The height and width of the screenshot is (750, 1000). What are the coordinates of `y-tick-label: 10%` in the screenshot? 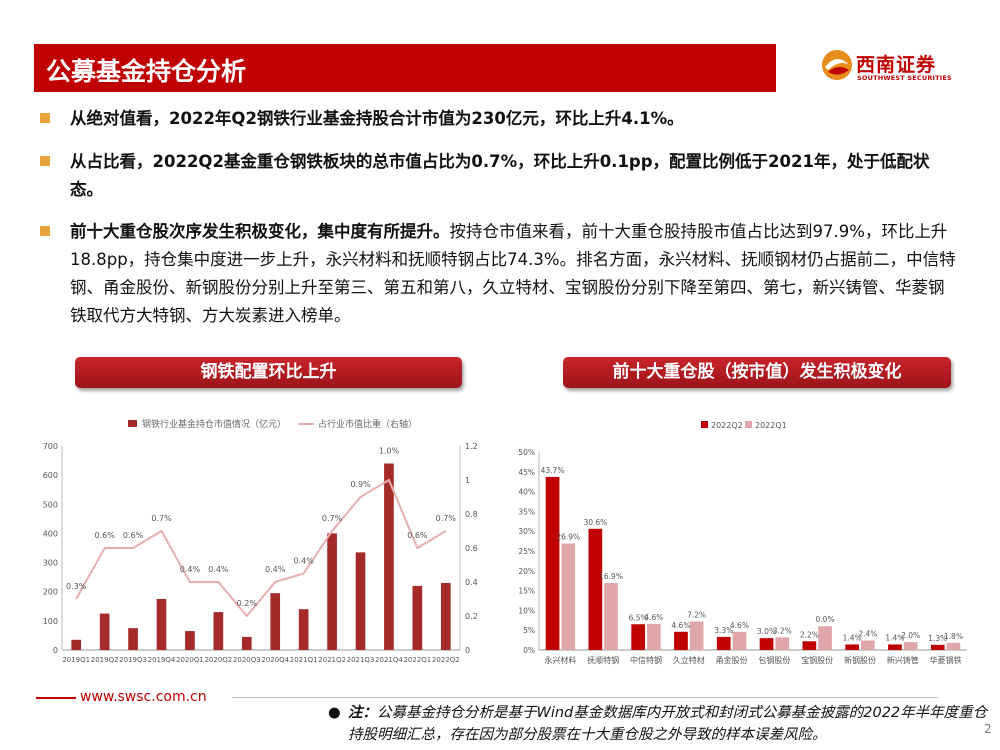 It's located at (526, 610).